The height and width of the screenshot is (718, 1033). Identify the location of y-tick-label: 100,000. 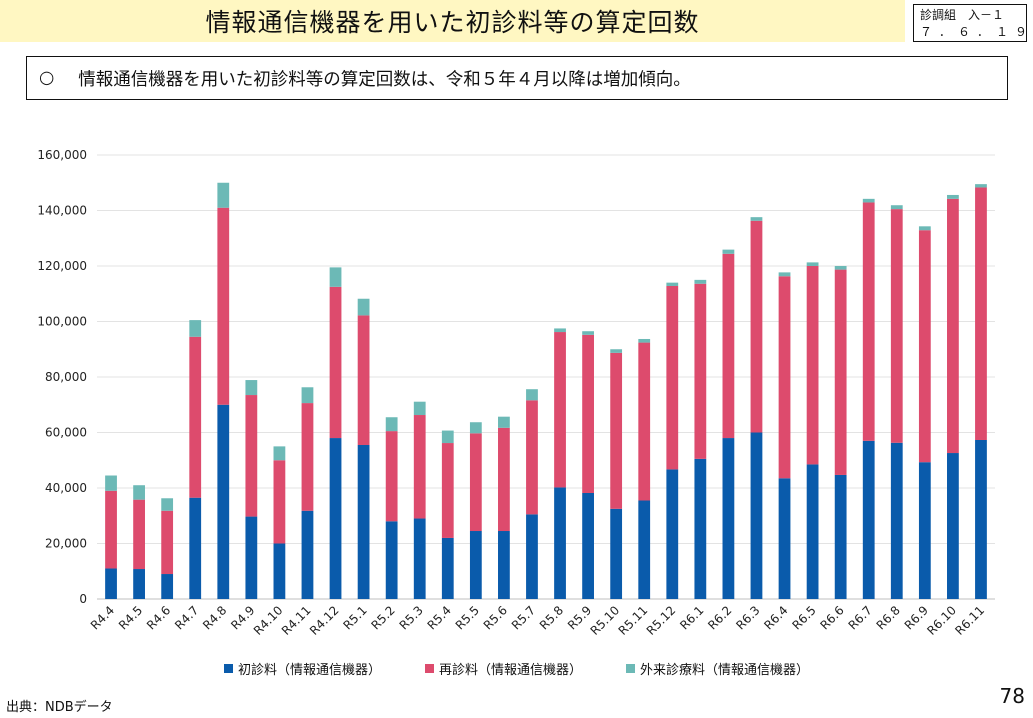
(62, 322).